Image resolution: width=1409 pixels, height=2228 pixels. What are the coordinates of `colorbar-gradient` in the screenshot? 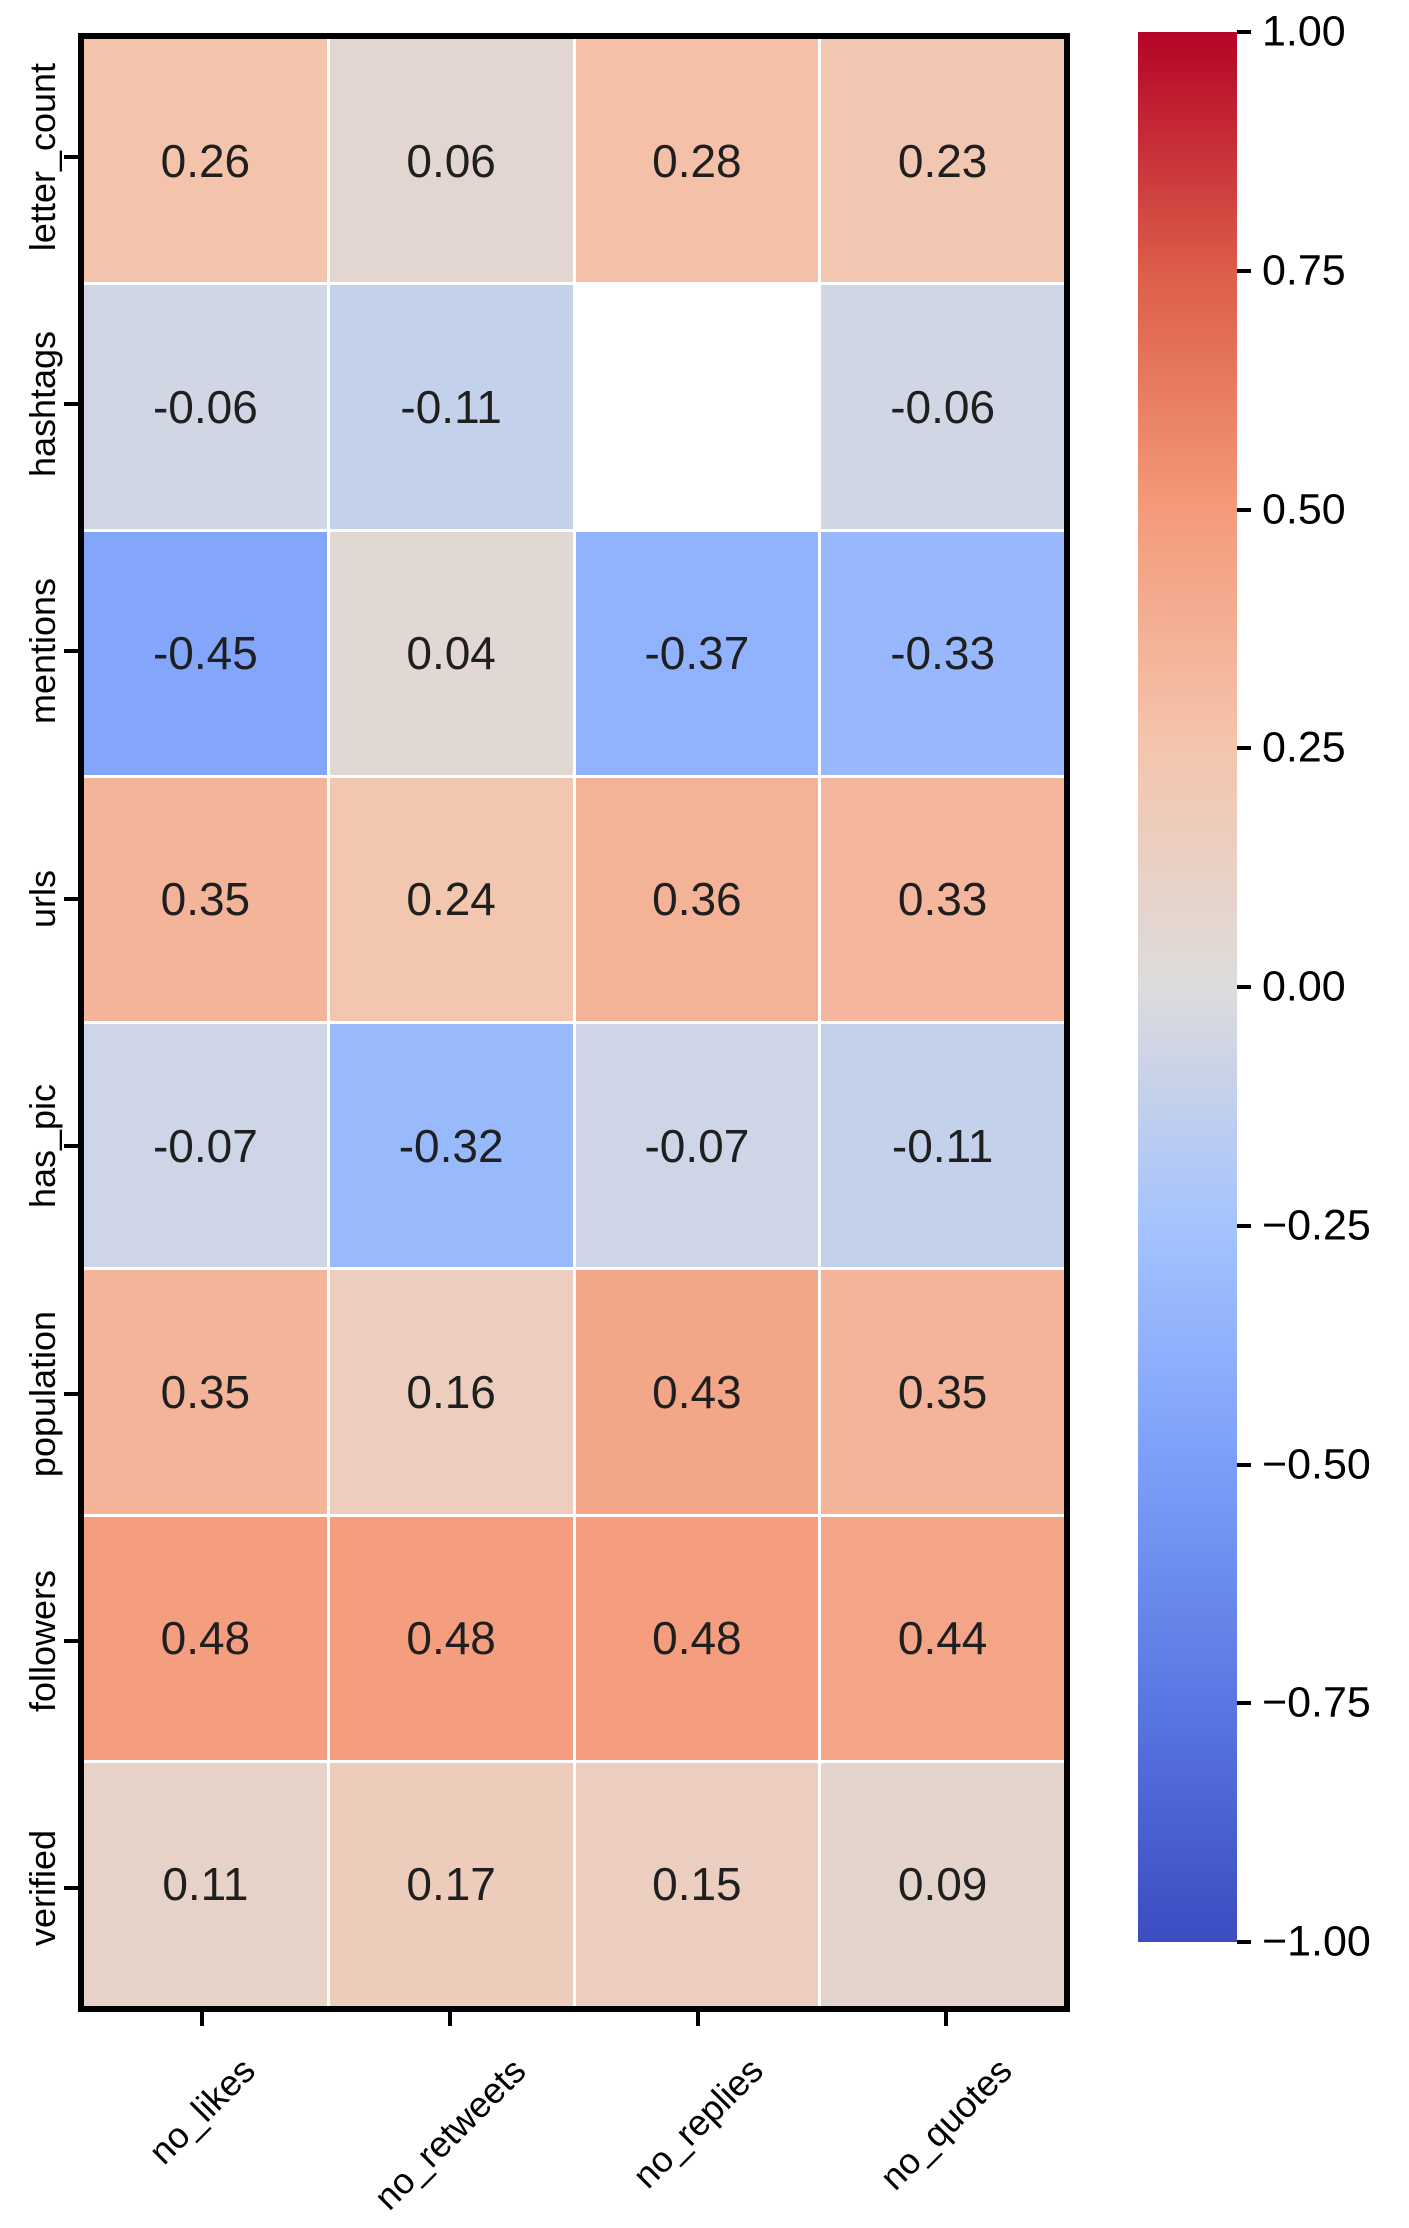 It's located at (1187, 987).